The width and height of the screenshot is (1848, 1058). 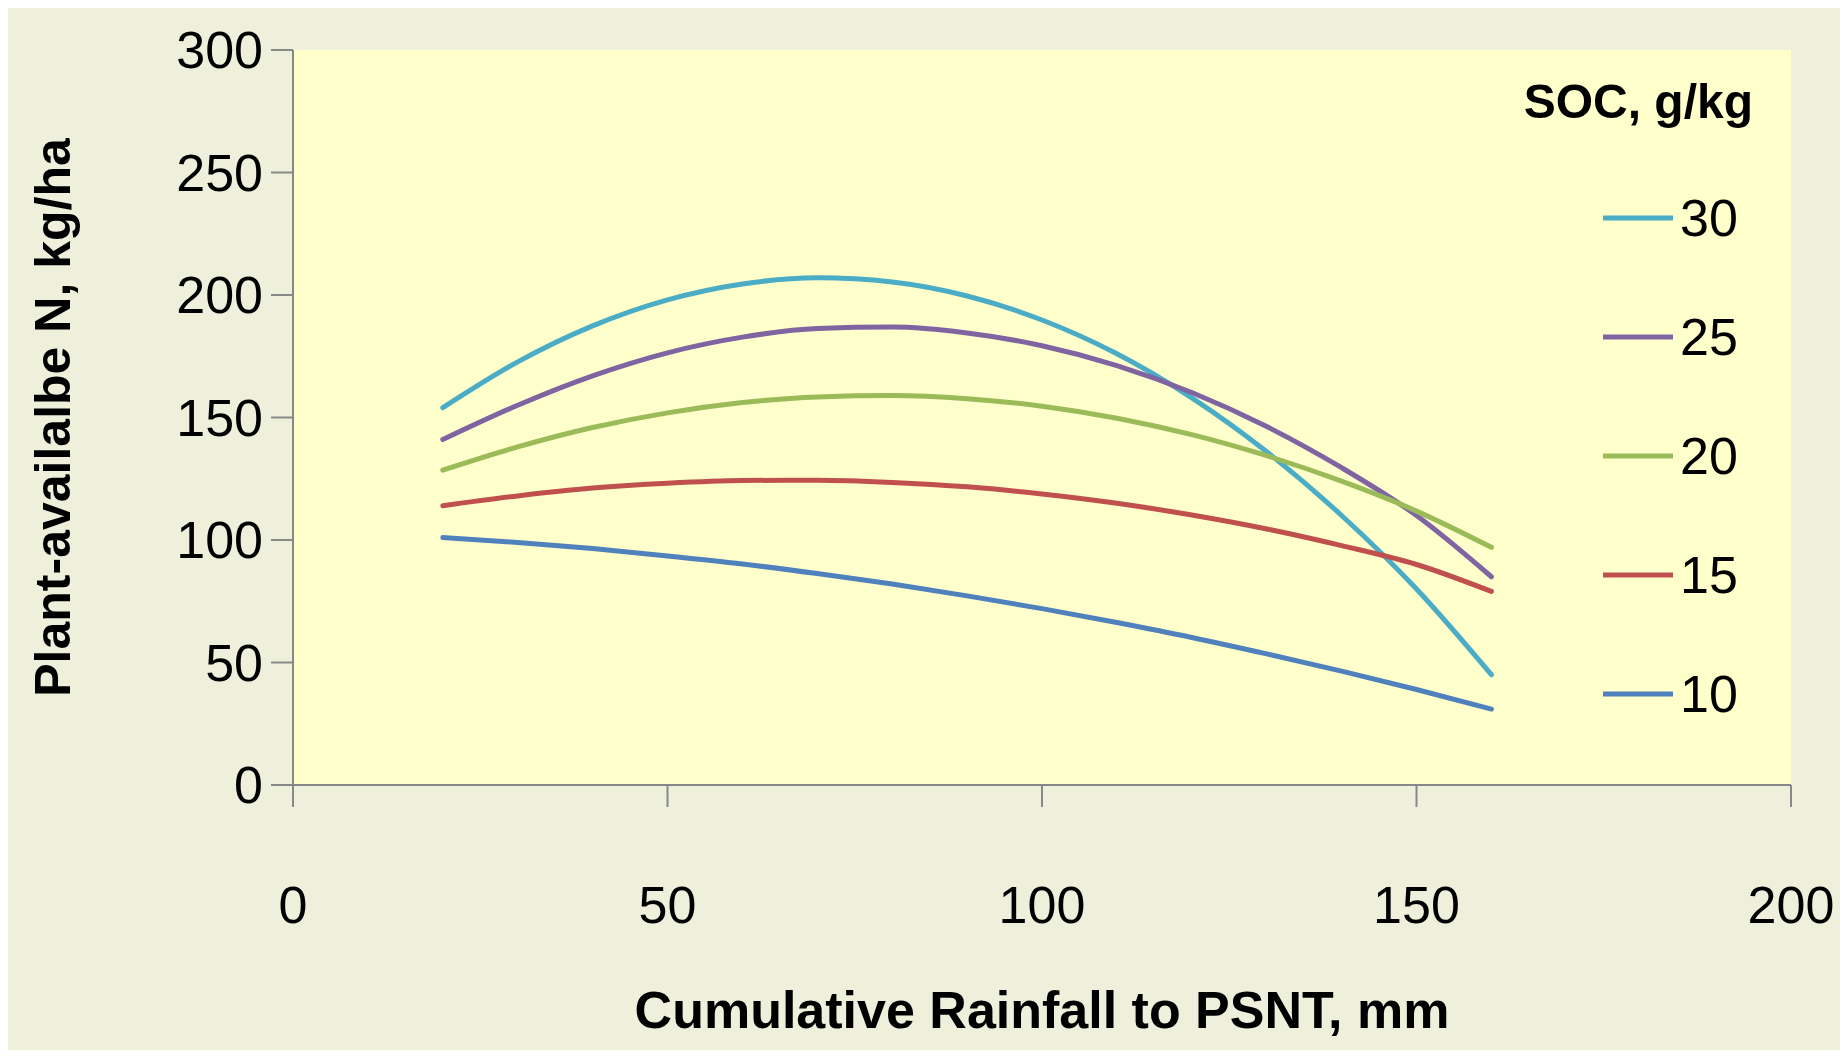 I want to click on y-tick-label: 0, so click(x=248, y=785).